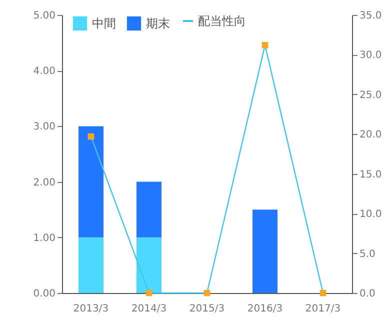 The height and width of the screenshot is (328, 388). I want to click on legend-label: 配当性向, so click(222, 21).